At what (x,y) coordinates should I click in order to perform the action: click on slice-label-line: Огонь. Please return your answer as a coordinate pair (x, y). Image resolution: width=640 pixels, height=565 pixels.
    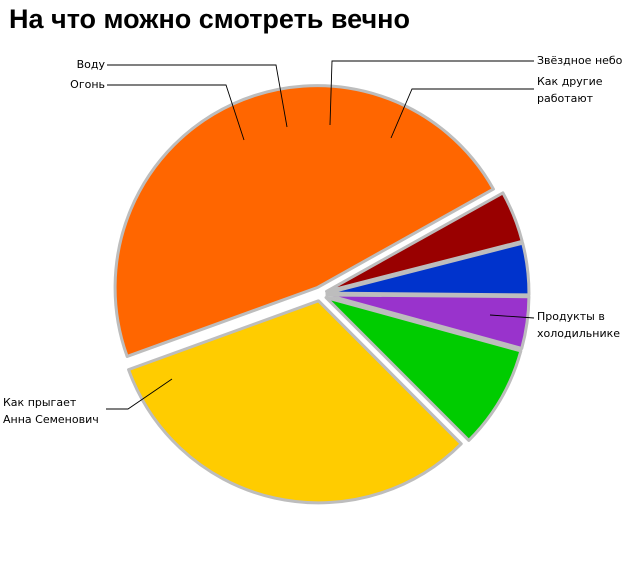
    Looking at the image, I should click on (87, 84).